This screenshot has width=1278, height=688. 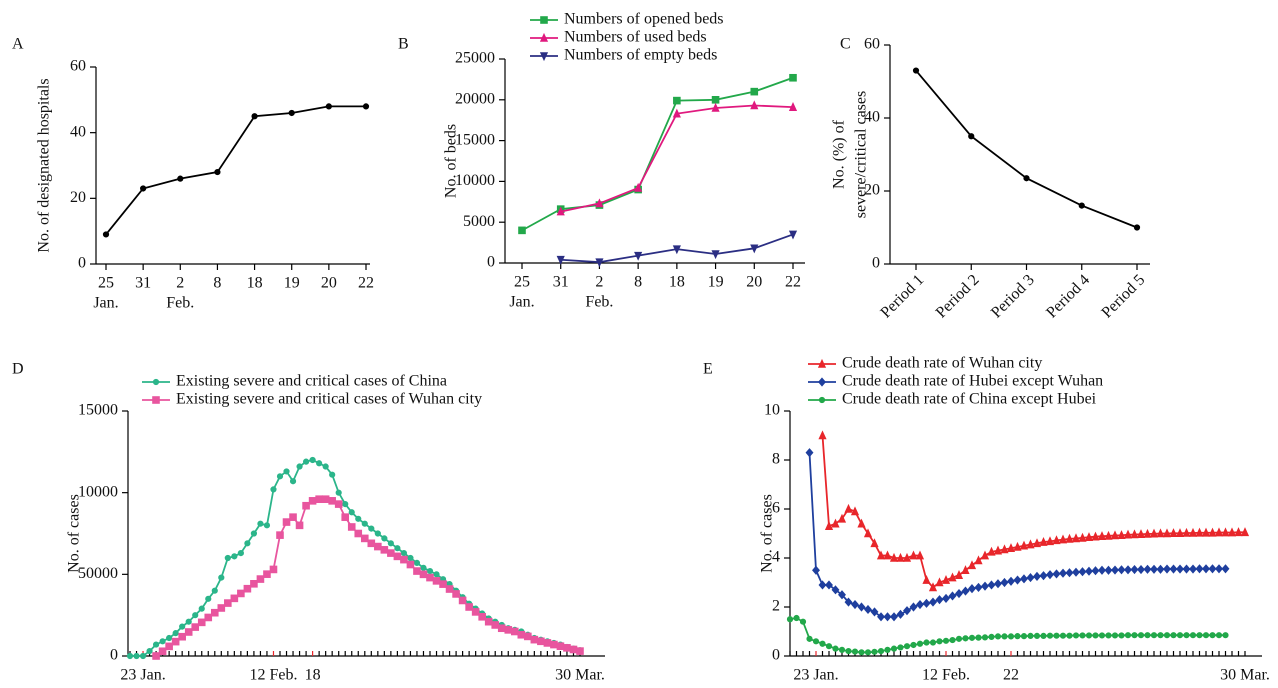 I want to click on x-tick-label: Period 4, so click(x=1068, y=296).